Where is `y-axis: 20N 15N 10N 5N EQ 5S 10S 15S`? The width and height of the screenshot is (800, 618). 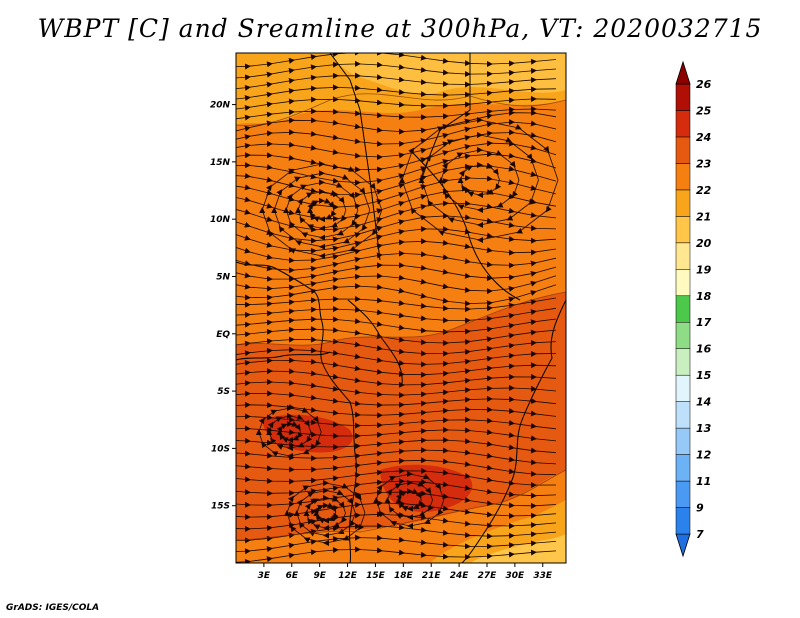
y-axis: 20N 15N 10N 5N EQ 5S 10S 15S is located at coordinates (223, 306).